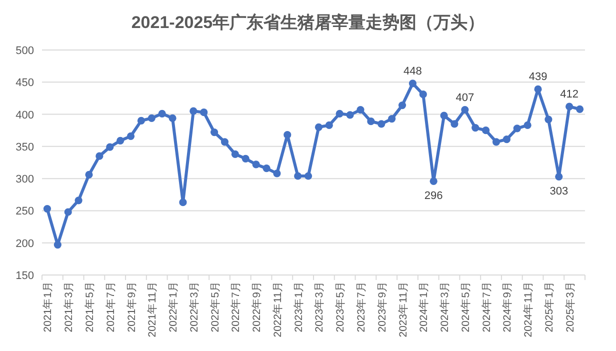 This screenshot has width=616, height=351. What do you see at coordinates (69, 306) in the screenshot?
I see `x-tick-label: 2021年3月` at bounding box center [69, 306].